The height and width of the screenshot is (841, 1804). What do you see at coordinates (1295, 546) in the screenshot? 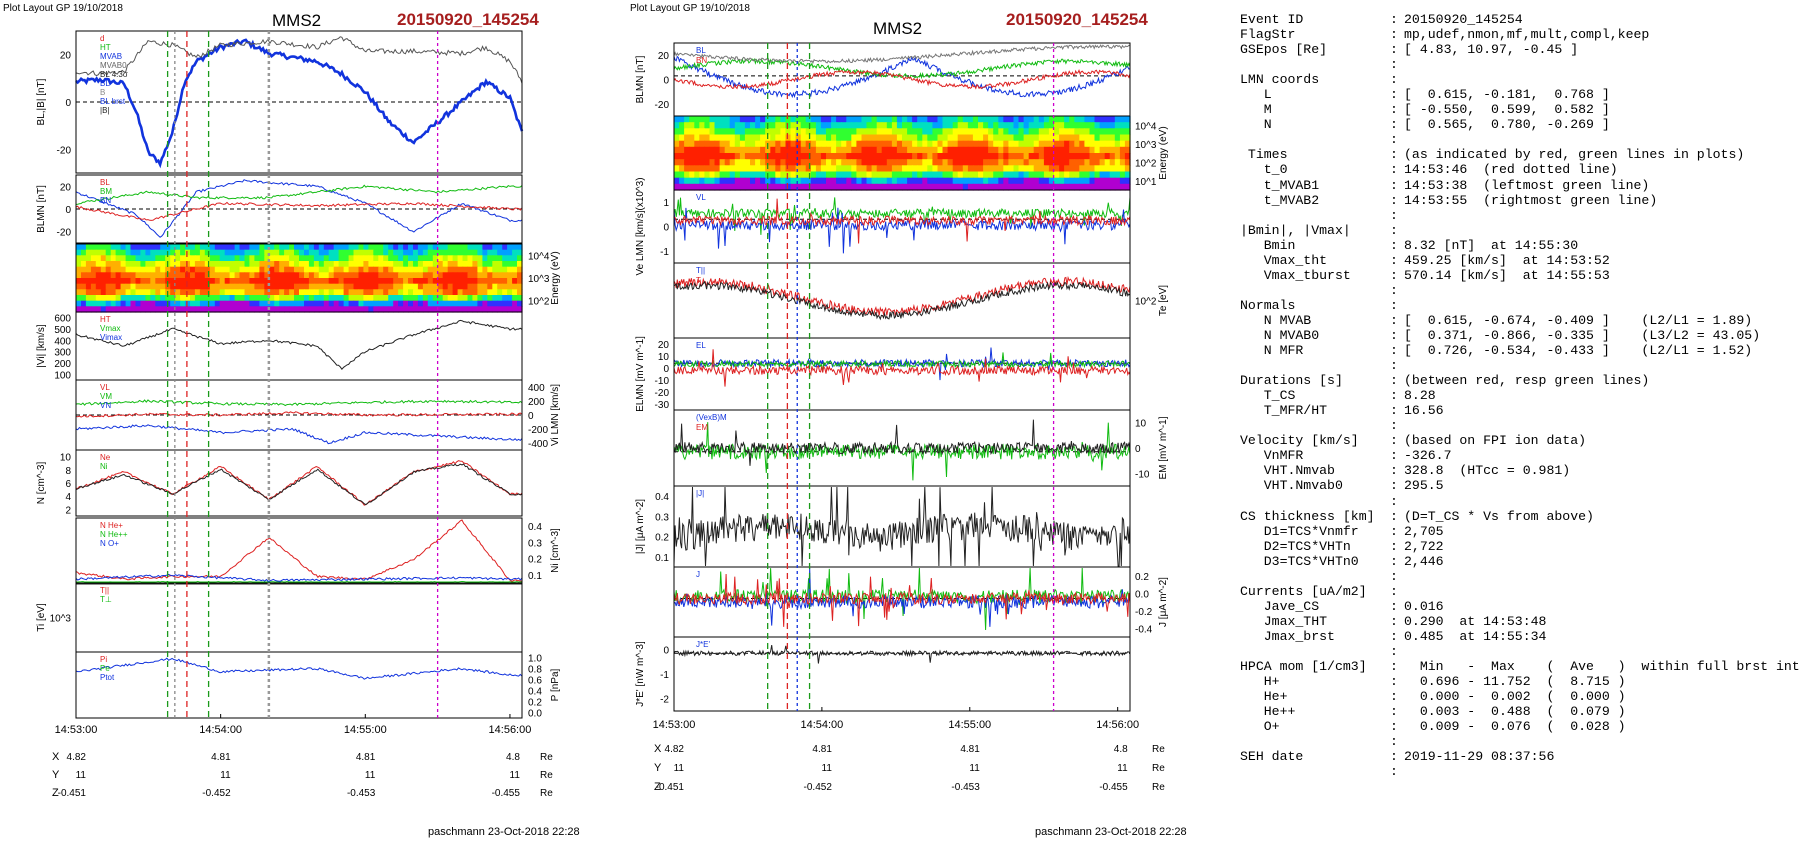
I see `info-key: D2=TCS*VHTn` at bounding box center [1295, 546].